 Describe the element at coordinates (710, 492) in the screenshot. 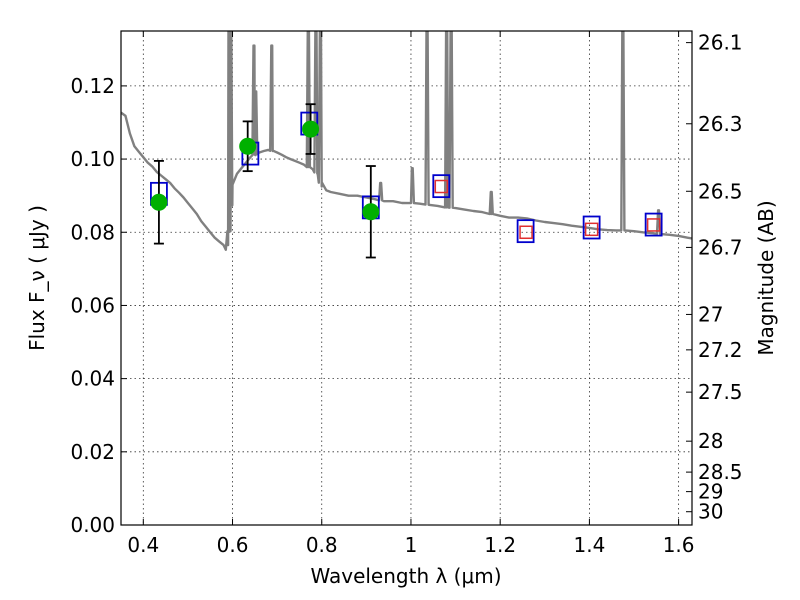

I see `mag-tick-label: 29` at that location.